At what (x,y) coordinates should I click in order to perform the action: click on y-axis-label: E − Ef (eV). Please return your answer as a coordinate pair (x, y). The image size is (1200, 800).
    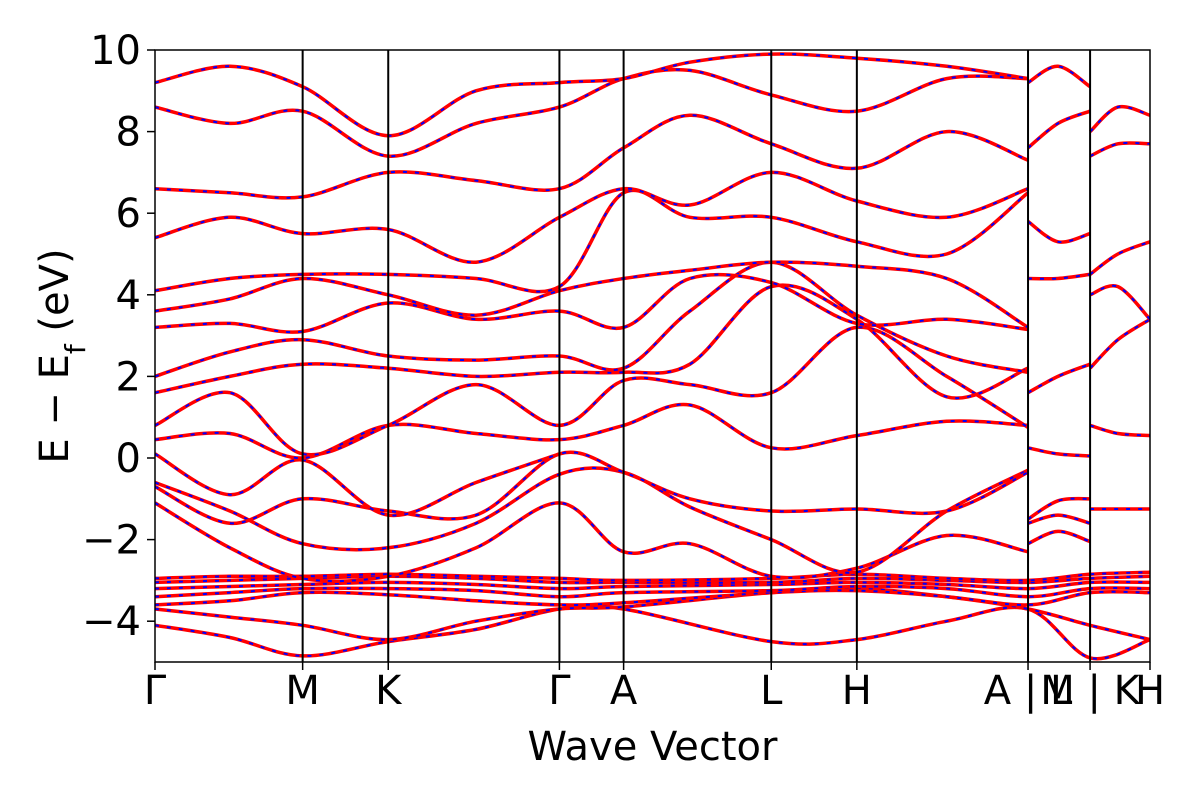
    Looking at the image, I should click on (62, 355).